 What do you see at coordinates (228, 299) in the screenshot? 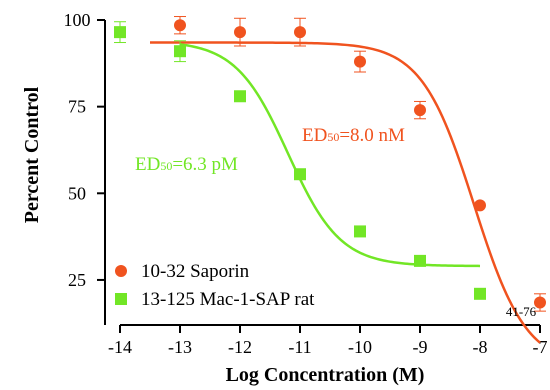
I see `legend-label-mac1-sap: 13-125 Mac-1-SAP rat` at bounding box center [228, 299].